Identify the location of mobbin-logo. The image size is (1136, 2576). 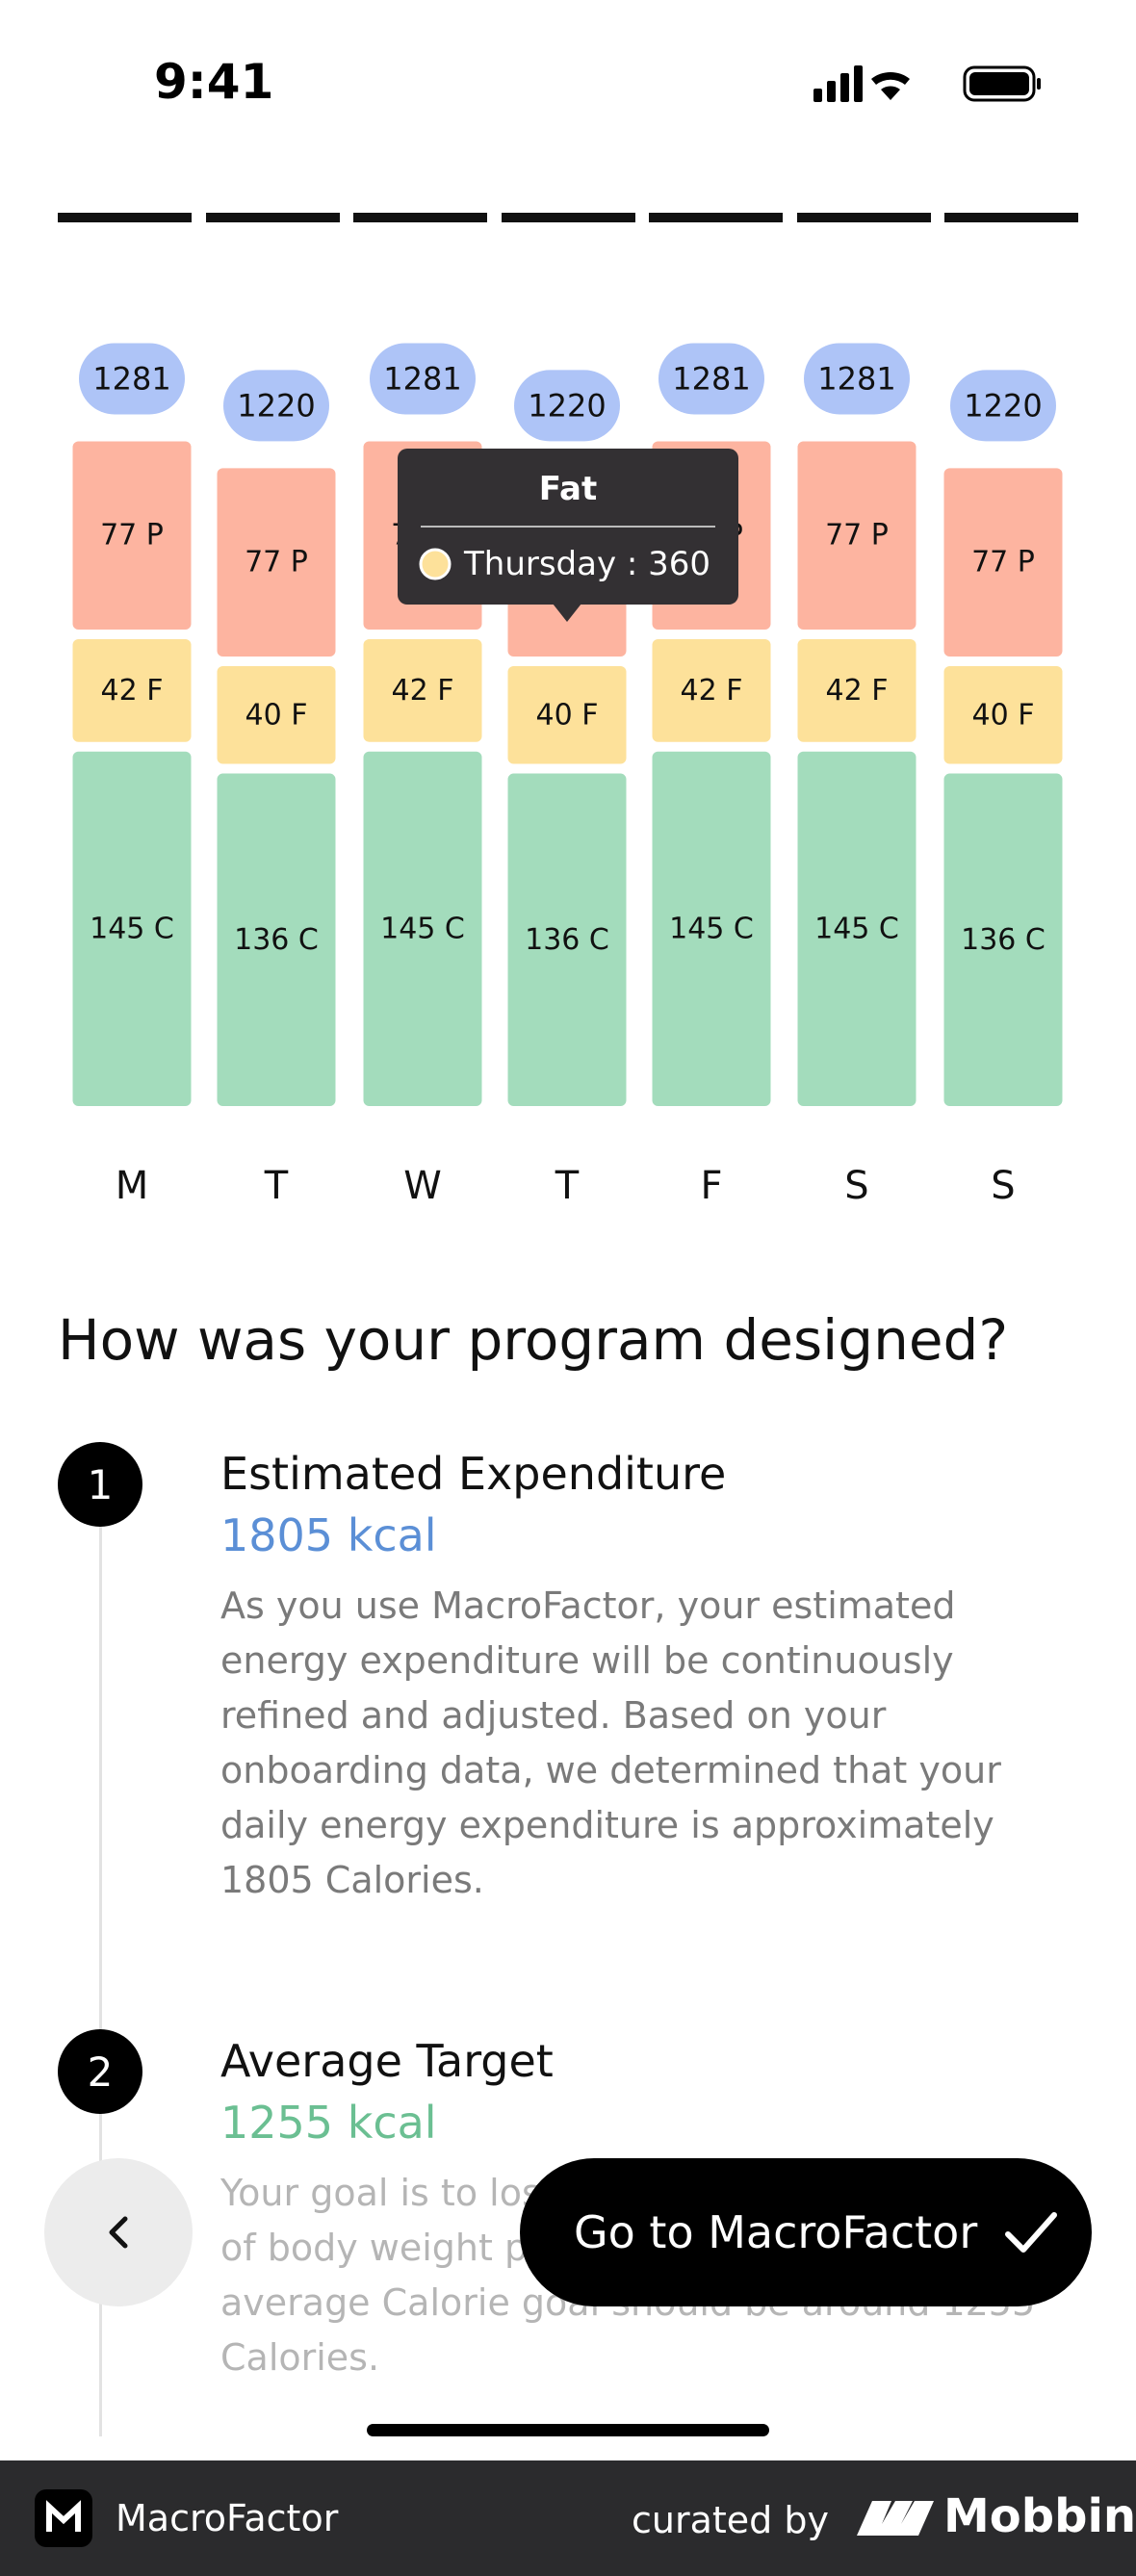
(896, 2519).